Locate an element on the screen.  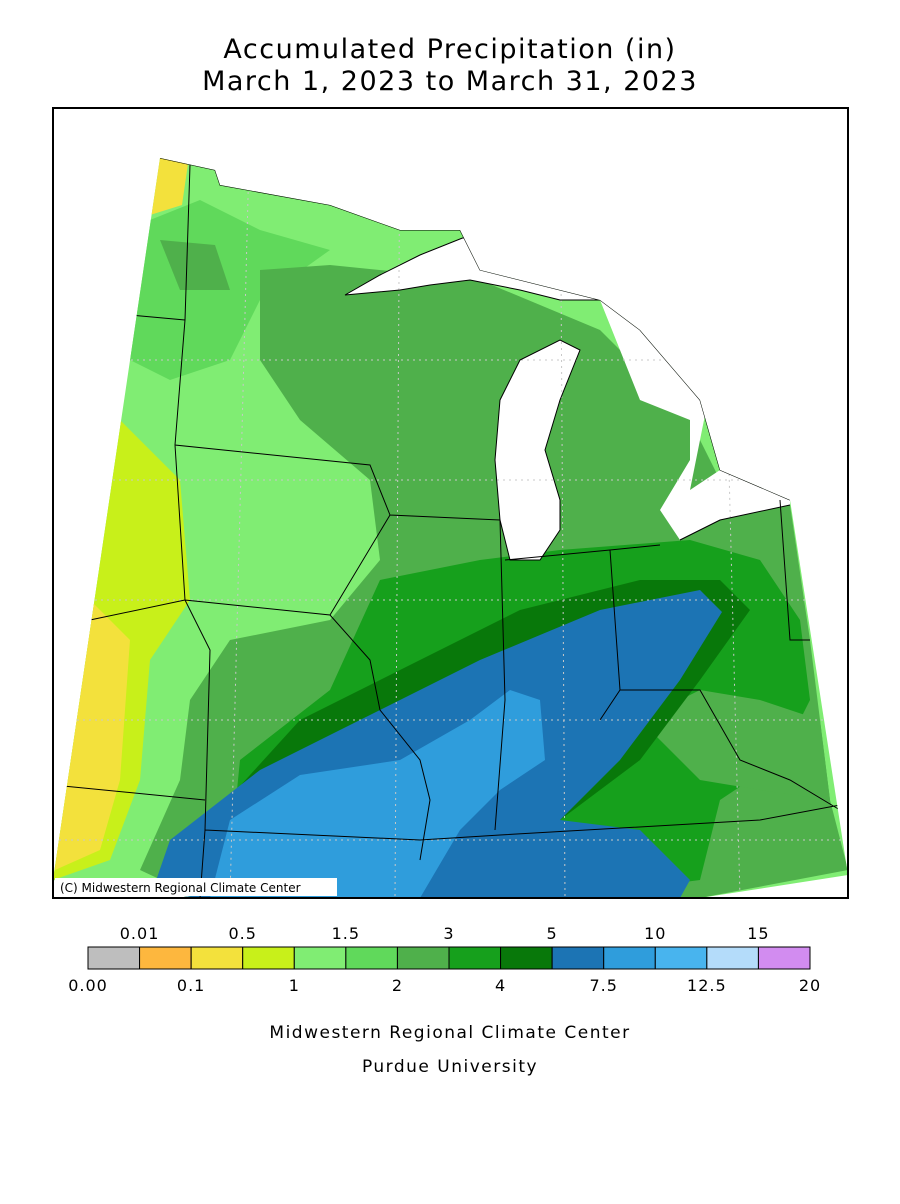
copyright: (C) Midwestern Regional Climate Center is located at coordinates (180, 888).